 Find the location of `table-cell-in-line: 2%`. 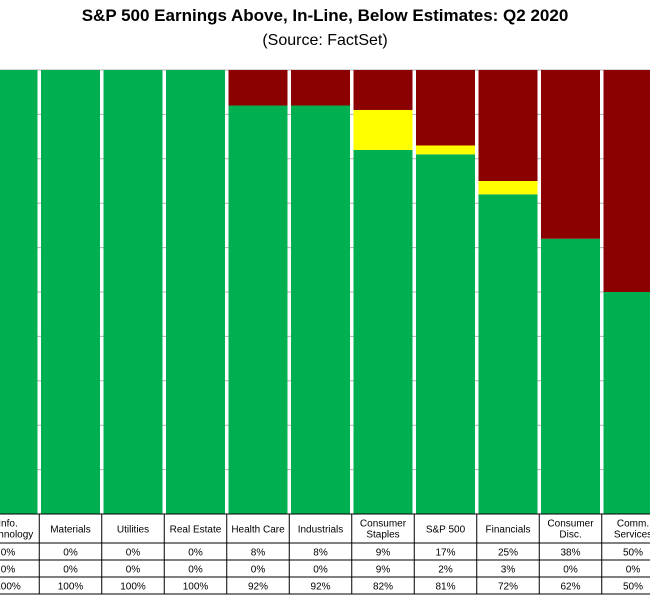

table-cell-in-line: 2% is located at coordinates (445, 570).